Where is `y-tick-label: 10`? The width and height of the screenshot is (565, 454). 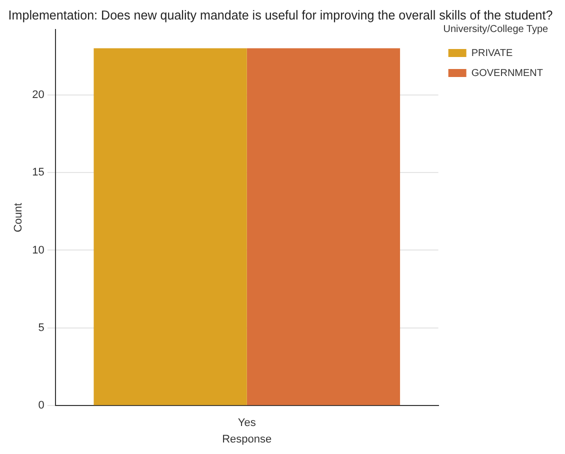
y-tick-label: 10 is located at coordinates (38, 250).